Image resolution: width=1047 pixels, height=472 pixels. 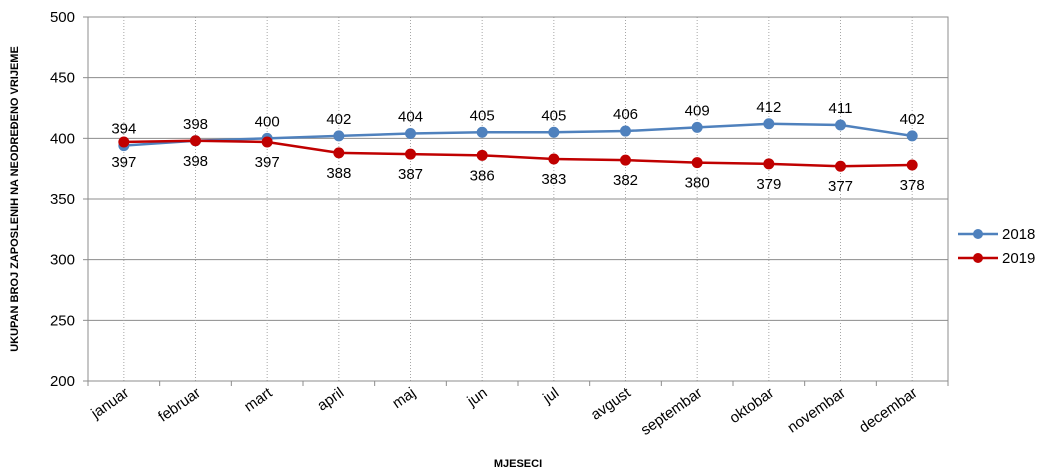 What do you see at coordinates (62, 199) in the screenshot?
I see `y-tick-label: 350` at bounding box center [62, 199].